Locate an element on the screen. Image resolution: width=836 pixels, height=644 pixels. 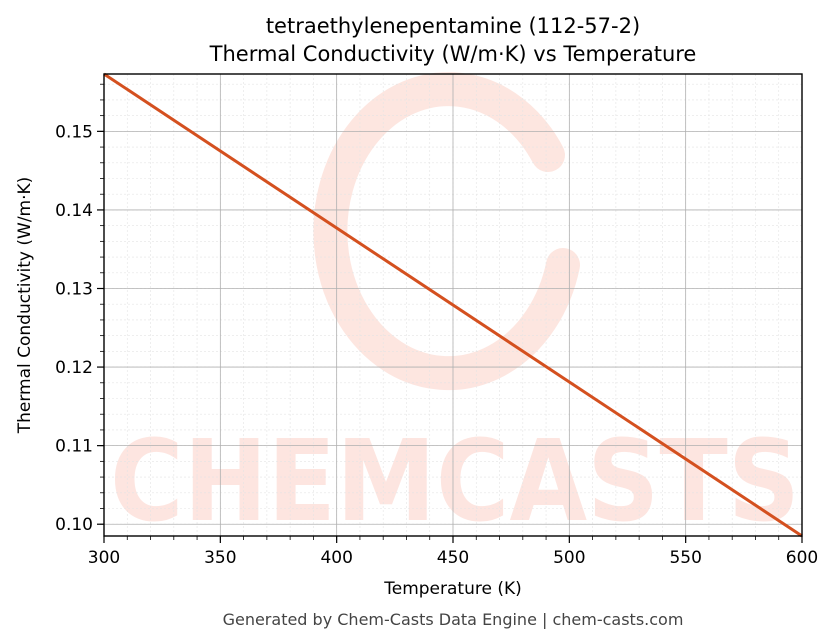
x-tick-label: 350 is located at coordinates (220, 558).